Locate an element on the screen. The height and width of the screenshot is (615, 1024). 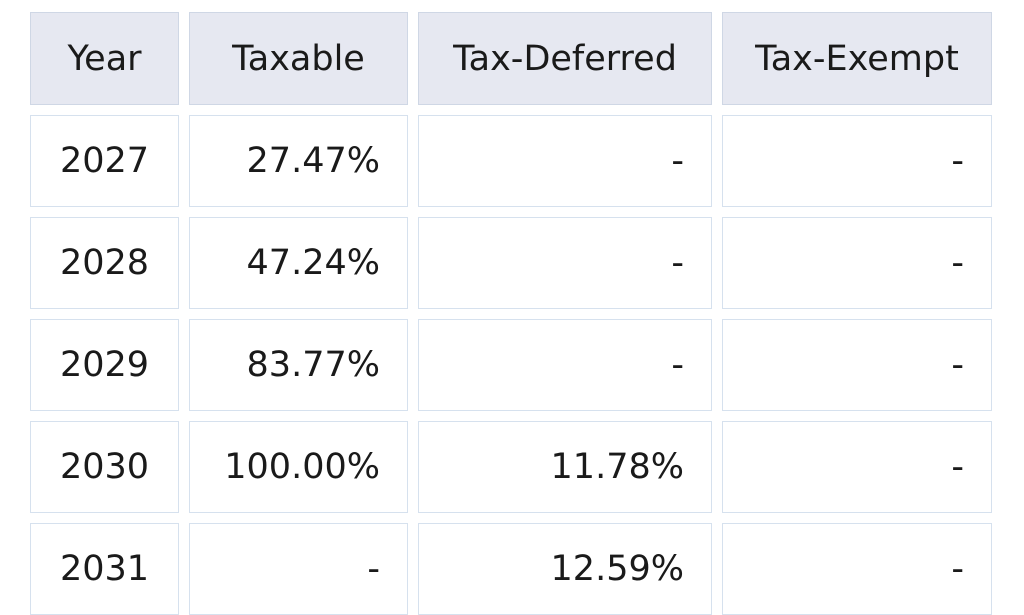
tax-deferred-cell: 11.78% is located at coordinates (565, 467).